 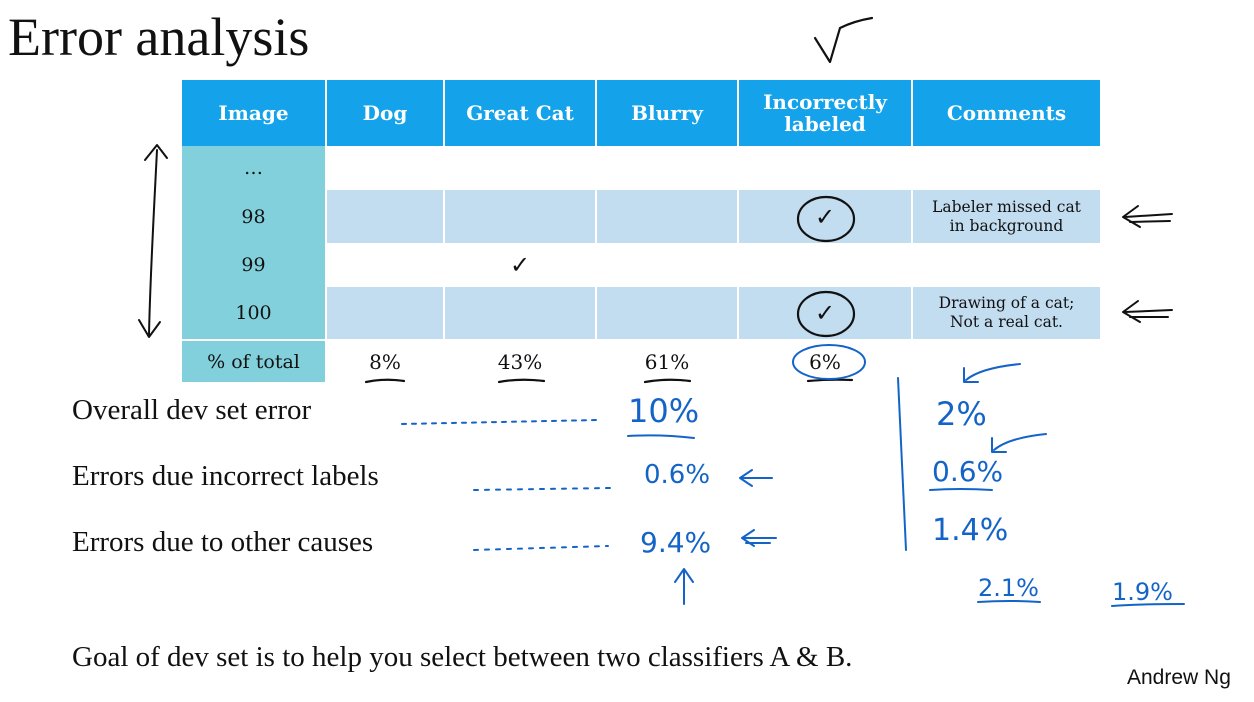 What do you see at coordinates (223, 542) in the screenshot?
I see `other-causes-label: Errors due to other causes` at bounding box center [223, 542].